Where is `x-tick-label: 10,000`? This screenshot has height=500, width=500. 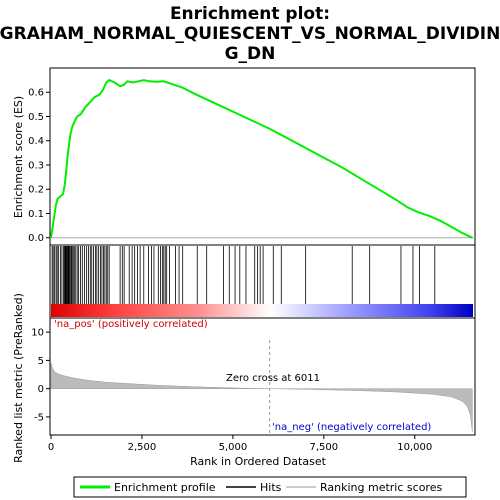
x-tick-label: 10,000 is located at coordinates (414, 447).